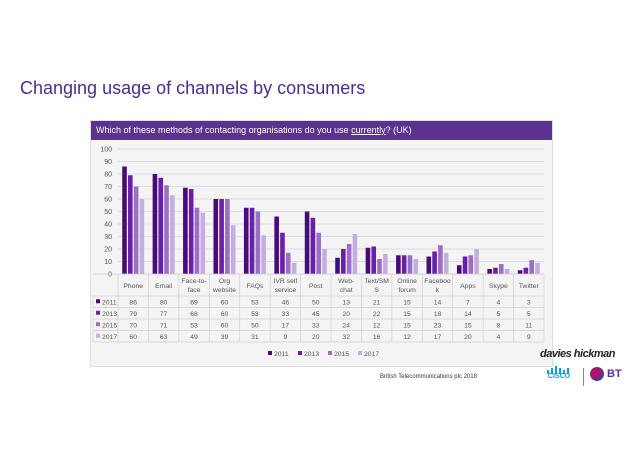  Describe the element at coordinates (106, 150) in the screenshot. I see `y-tick-label: 100` at that location.